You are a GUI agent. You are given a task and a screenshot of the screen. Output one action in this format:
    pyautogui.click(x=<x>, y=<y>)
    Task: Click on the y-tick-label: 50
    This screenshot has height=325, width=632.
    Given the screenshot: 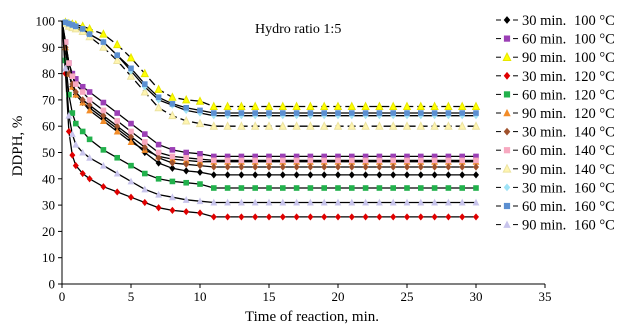 What is the action you would take?
    pyautogui.click(x=48, y=152)
    